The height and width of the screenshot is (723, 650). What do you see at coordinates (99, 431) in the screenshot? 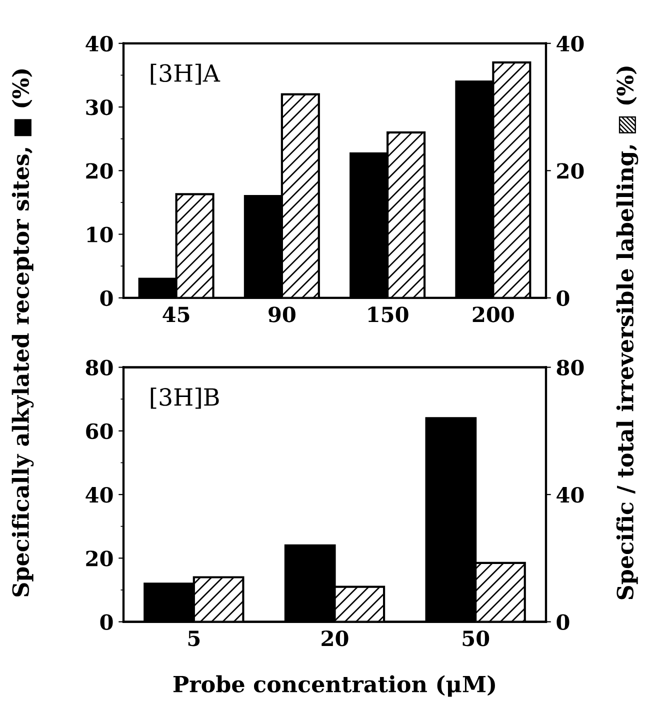
I see `y-tick-label: 60` at bounding box center [99, 431].